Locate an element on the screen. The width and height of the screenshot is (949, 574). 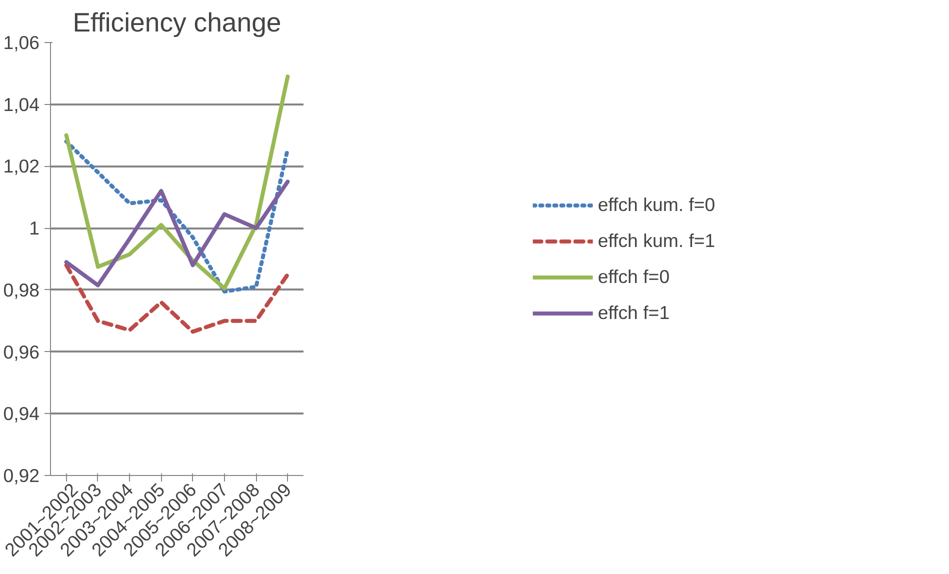
y-tick-label: 1,02 is located at coordinates (21, 166).